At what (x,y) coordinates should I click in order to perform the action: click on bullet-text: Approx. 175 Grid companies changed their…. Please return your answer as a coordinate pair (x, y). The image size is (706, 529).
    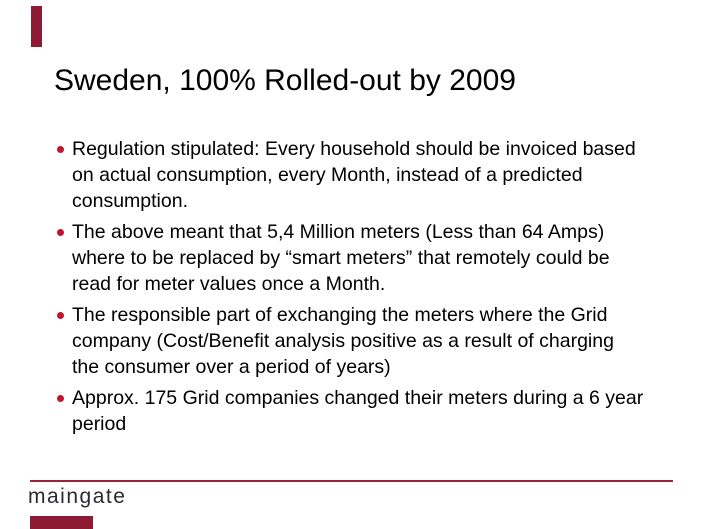
    Looking at the image, I should click on (357, 411).